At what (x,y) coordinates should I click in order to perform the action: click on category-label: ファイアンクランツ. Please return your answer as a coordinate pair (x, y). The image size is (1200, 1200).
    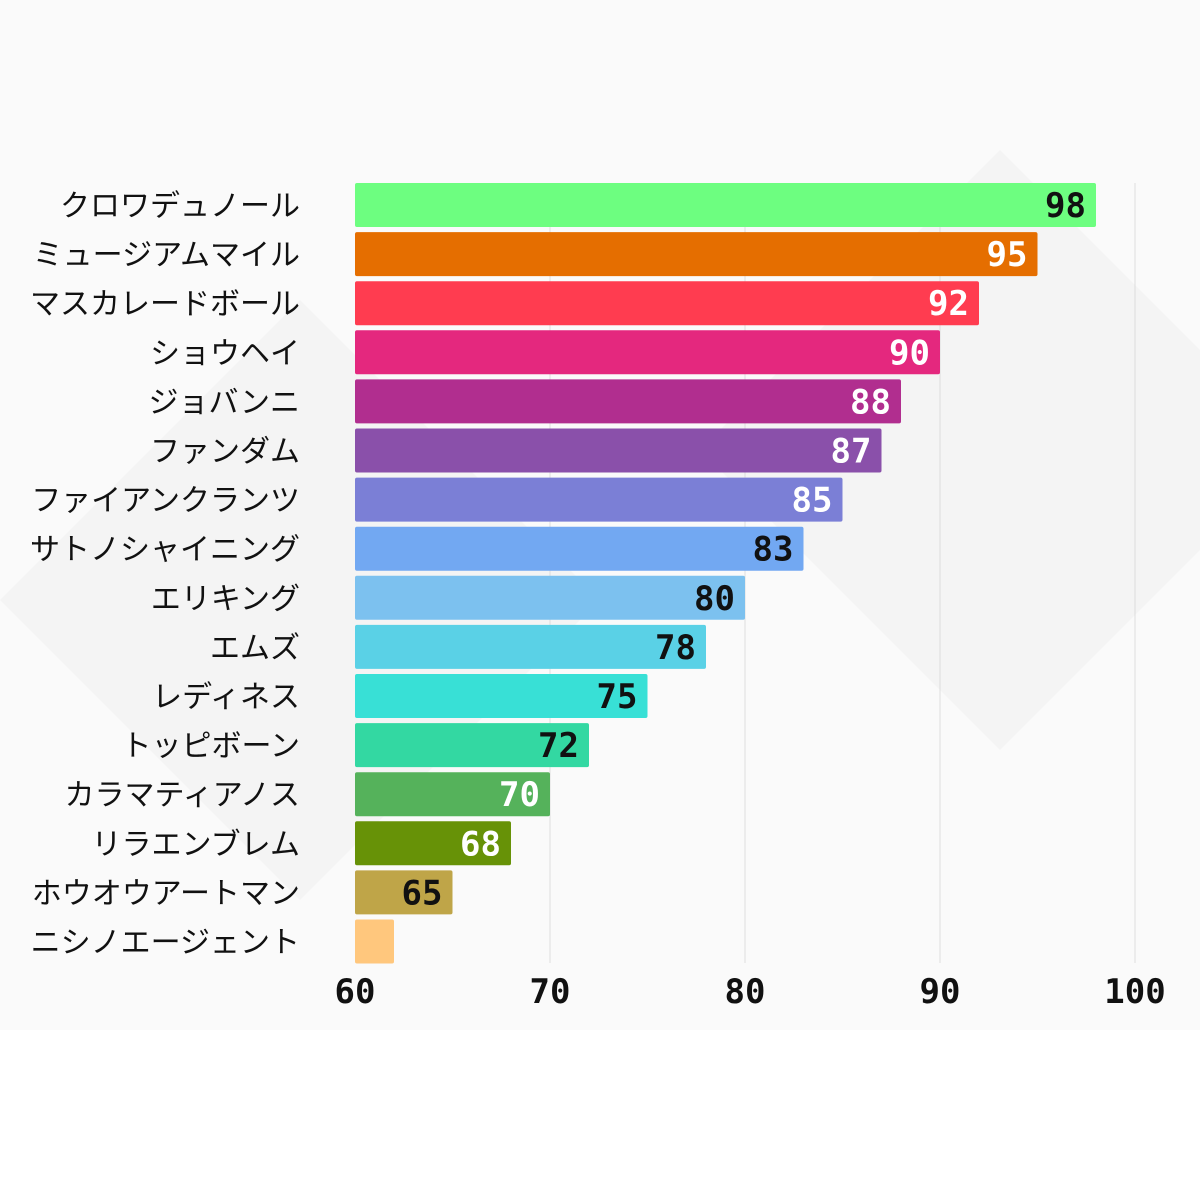
    Looking at the image, I should click on (165, 501).